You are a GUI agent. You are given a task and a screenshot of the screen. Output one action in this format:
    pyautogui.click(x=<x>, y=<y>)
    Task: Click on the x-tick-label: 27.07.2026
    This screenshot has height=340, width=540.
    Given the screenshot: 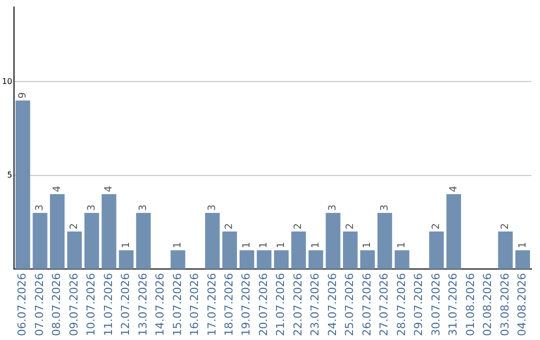 What is the action you would take?
    pyautogui.click(x=384, y=304)
    